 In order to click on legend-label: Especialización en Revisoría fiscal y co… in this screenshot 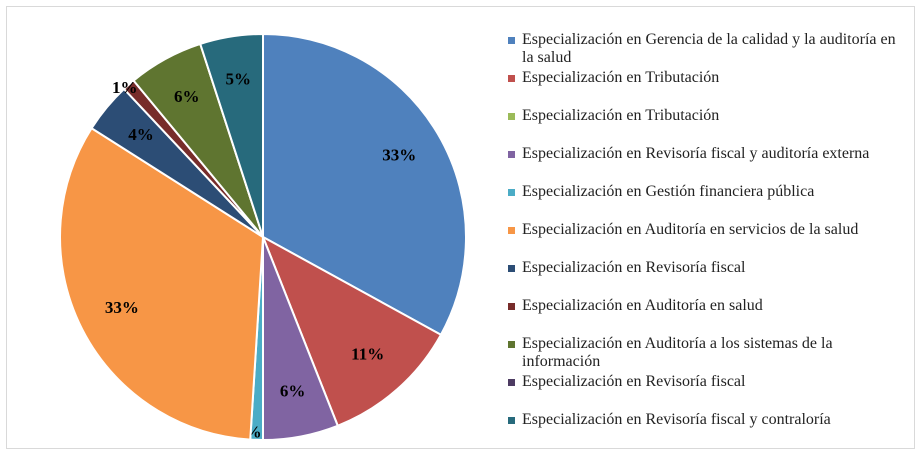, I will do `click(676, 419)`.